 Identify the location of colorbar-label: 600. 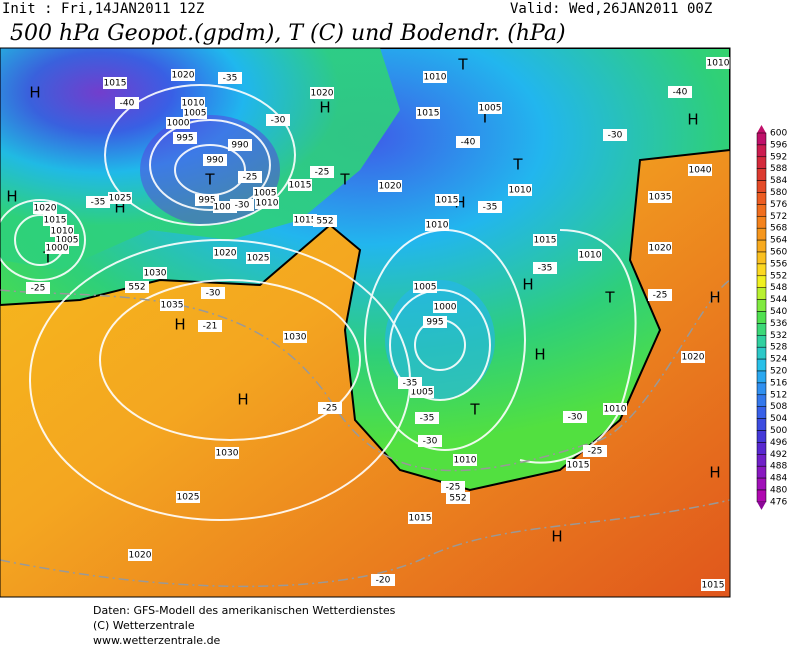
(778, 134).